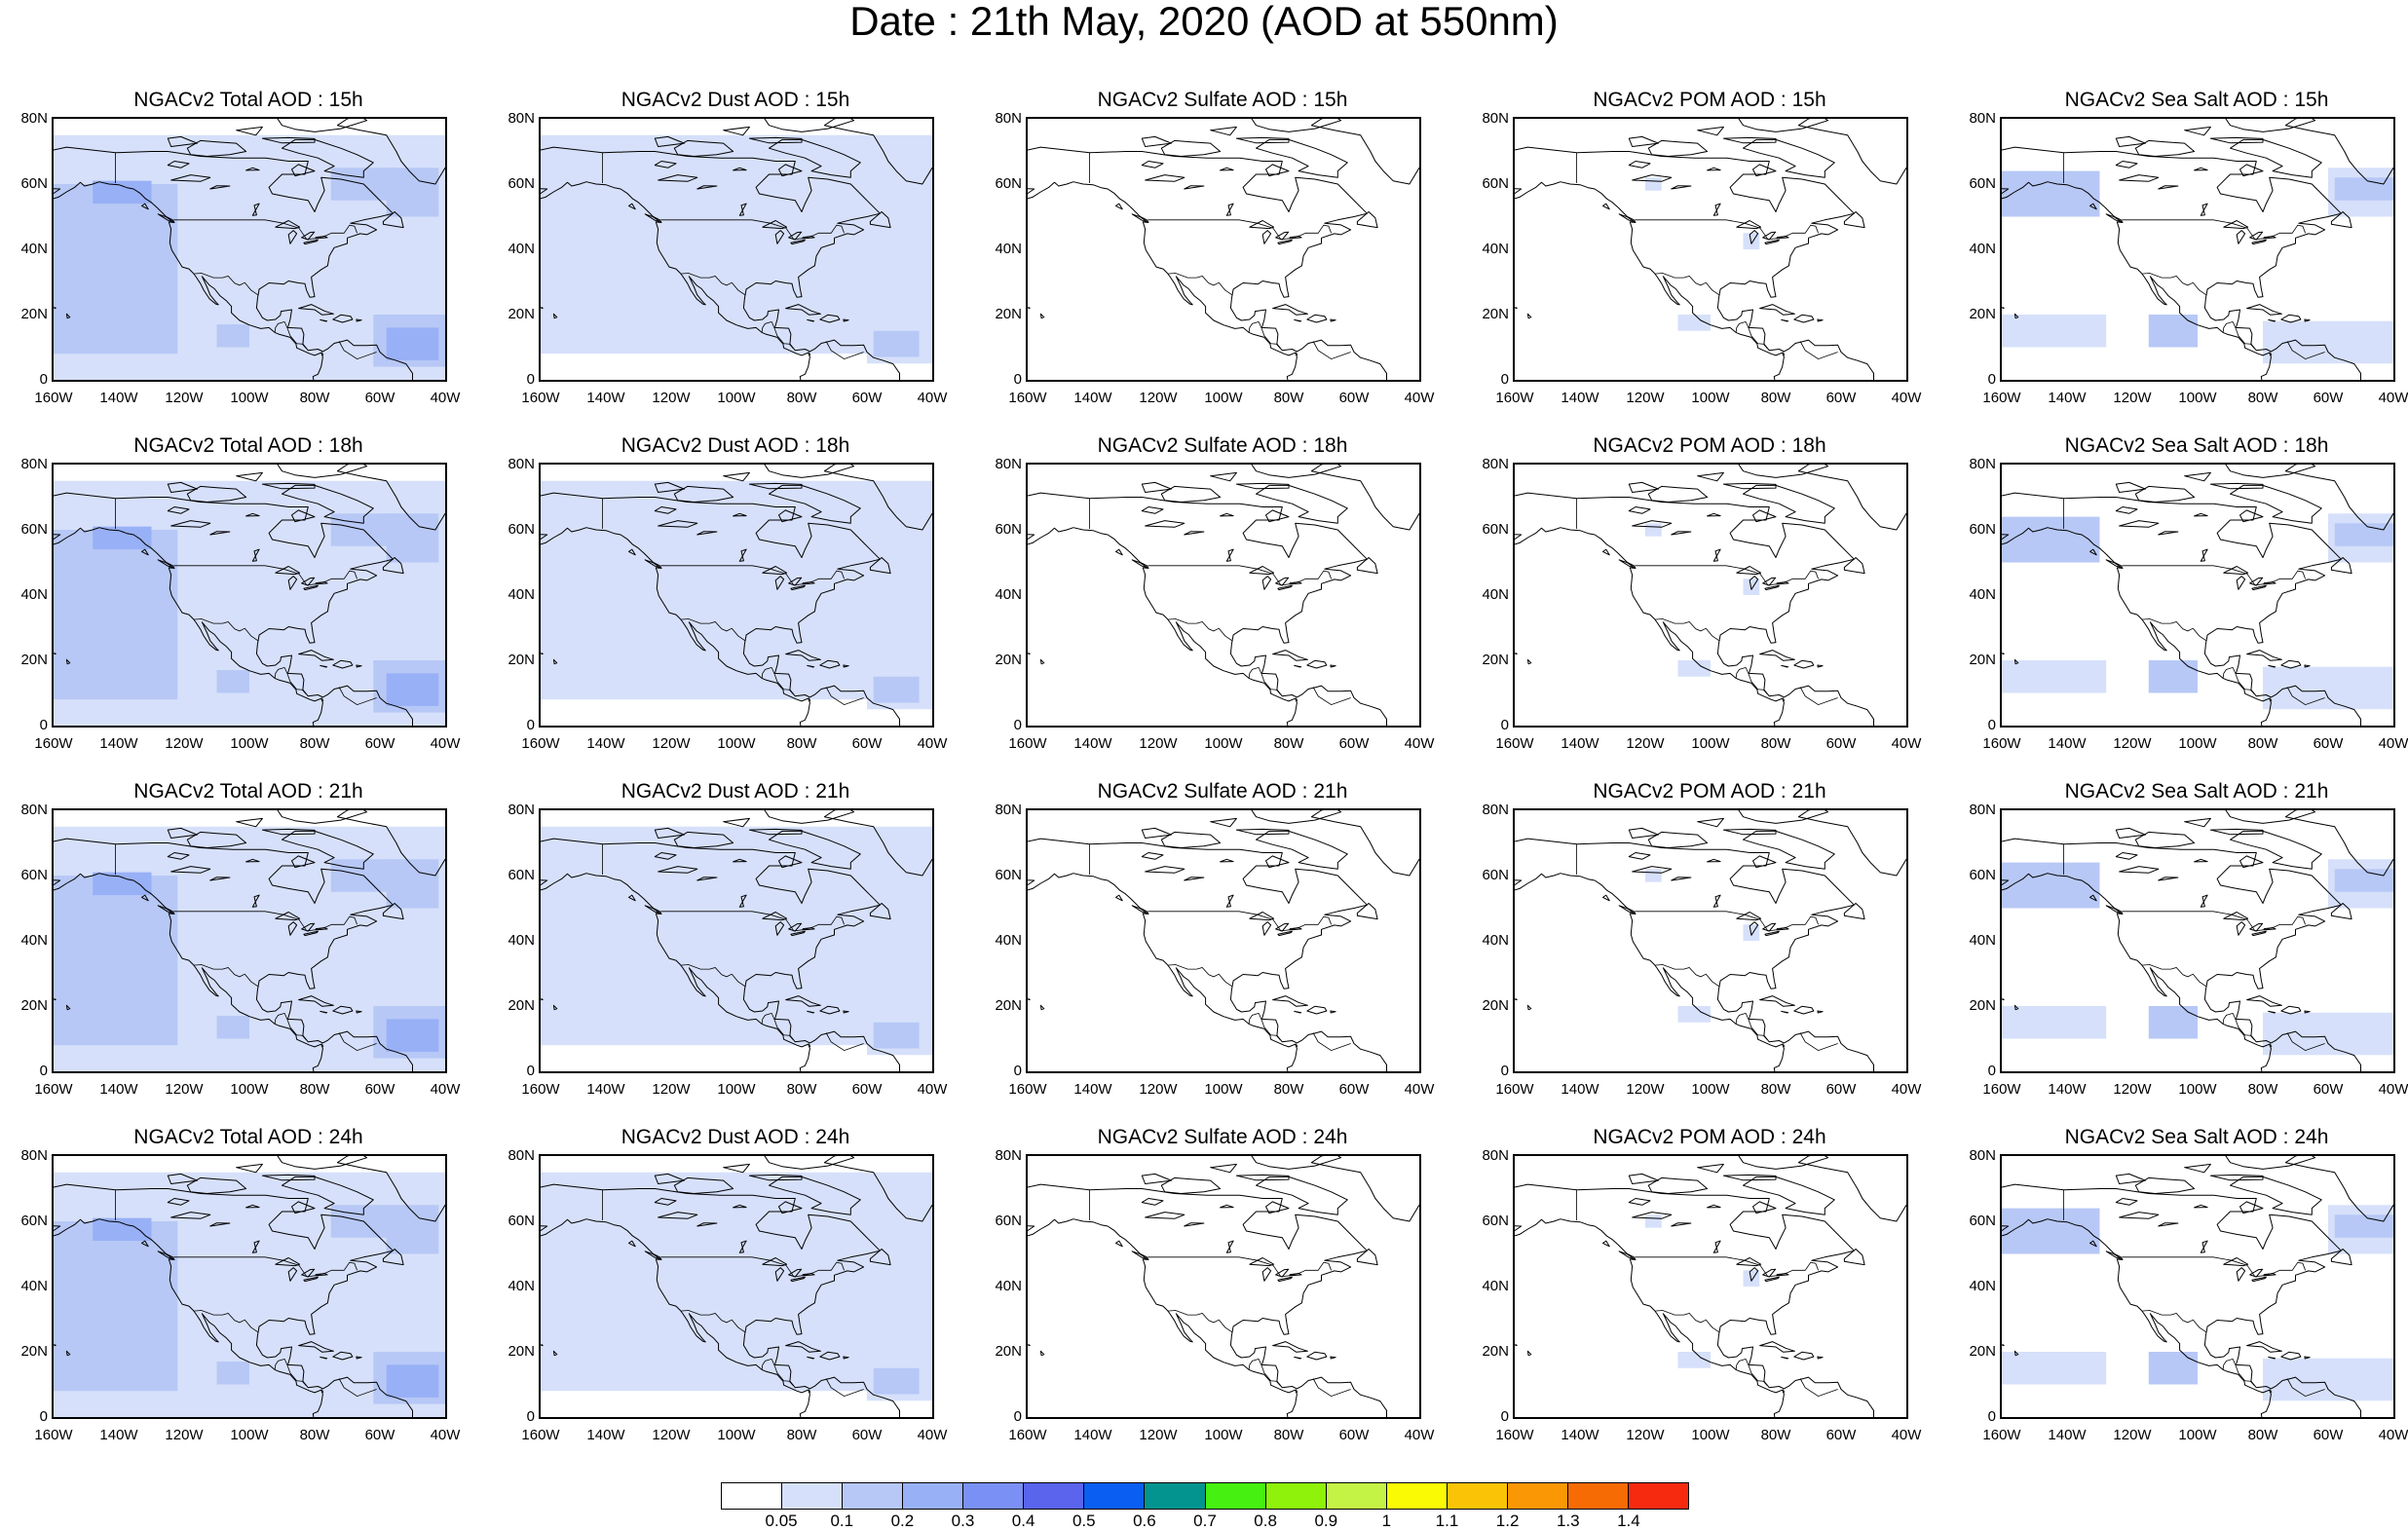 The width and height of the screenshot is (2408, 1531). I want to click on lon-tick-label: 120W, so click(184, 398).